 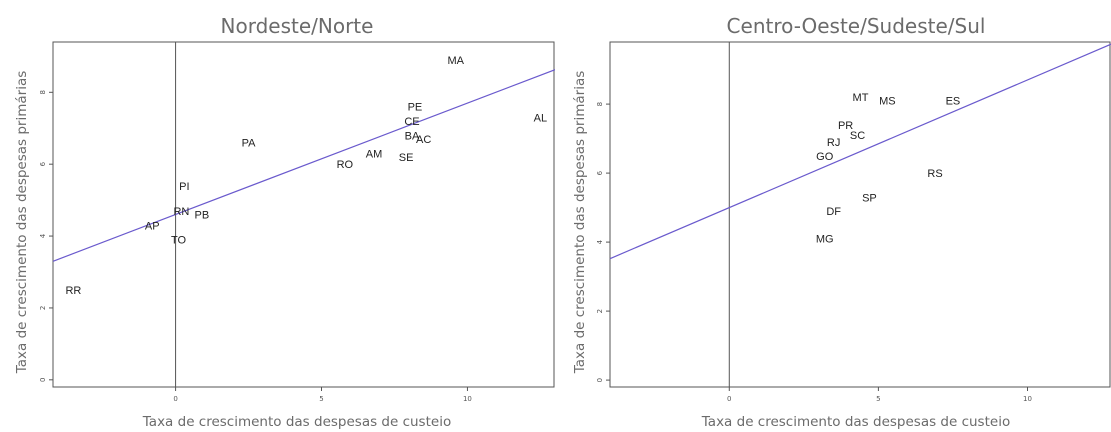 What do you see at coordinates (202, 216) in the screenshot?
I see `point-label-pb: PB` at bounding box center [202, 216].